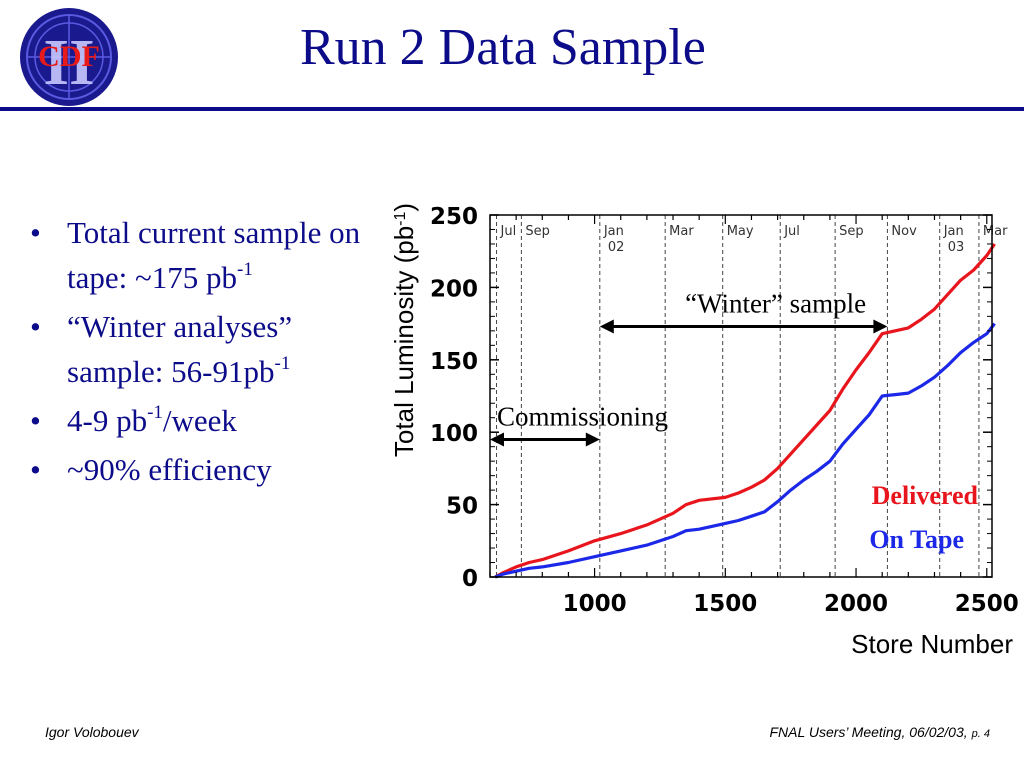  What do you see at coordinates (454, 289) in the screenshot?
I see `y-tick-label: 200` at bounding box center [454, 289].